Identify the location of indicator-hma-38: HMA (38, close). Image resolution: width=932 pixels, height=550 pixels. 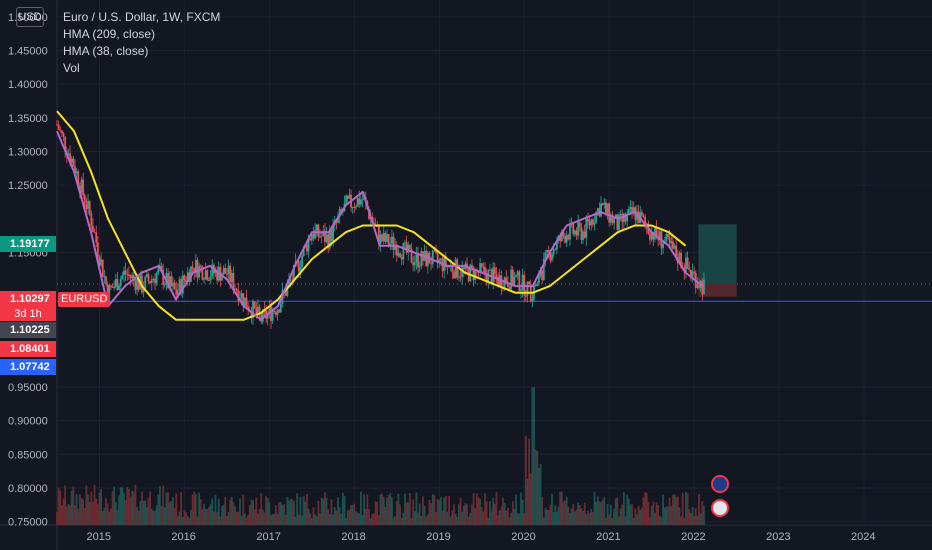
(106, 51).